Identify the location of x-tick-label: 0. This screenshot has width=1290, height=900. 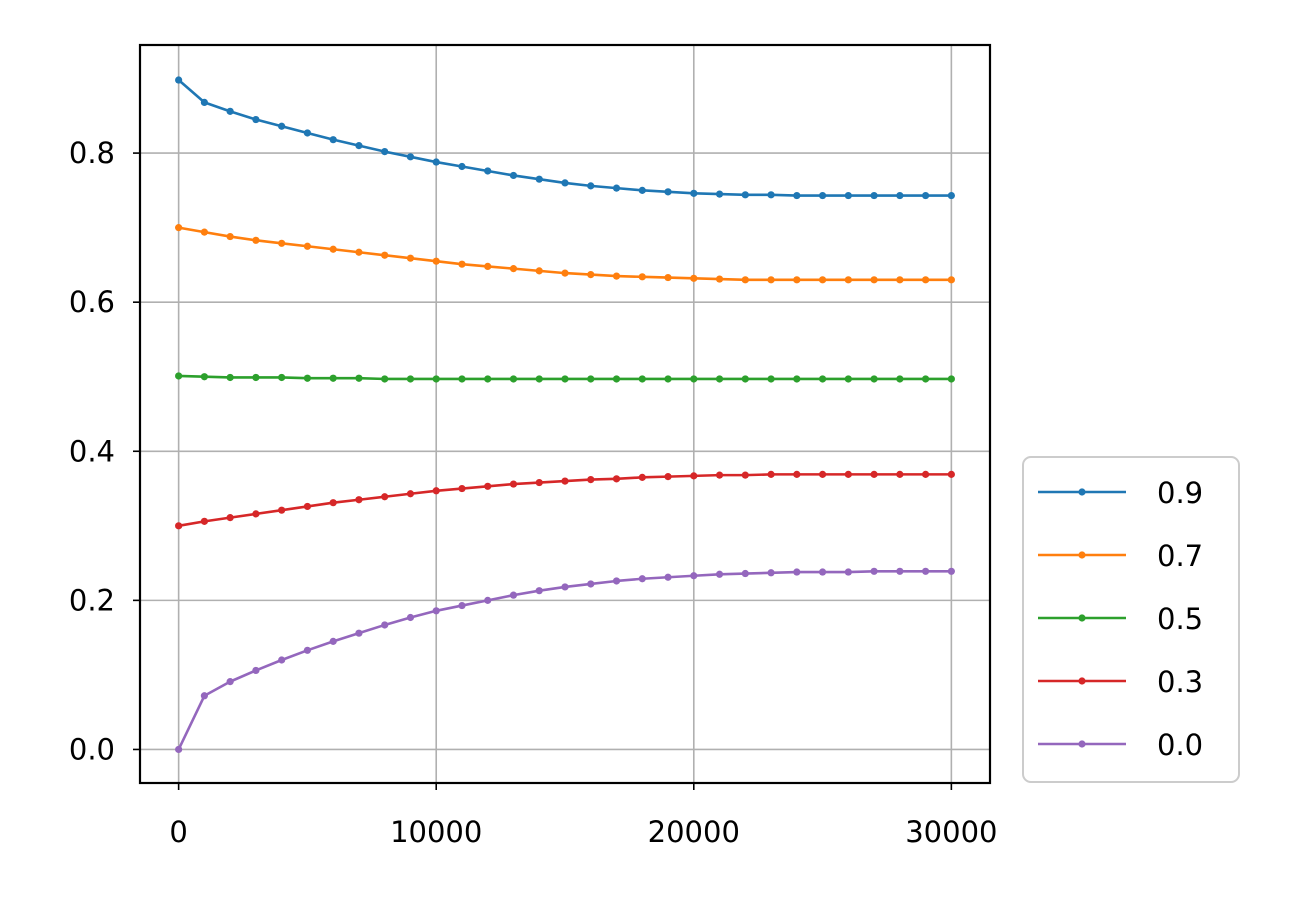
(178, 832).